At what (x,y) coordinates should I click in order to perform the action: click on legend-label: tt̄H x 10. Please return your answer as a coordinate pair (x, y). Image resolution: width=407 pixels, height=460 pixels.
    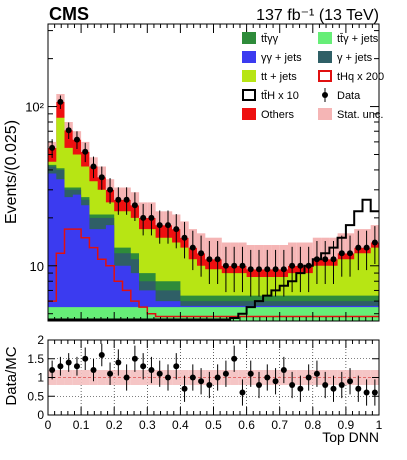
    Looking at the image, I should click on (280, 96).